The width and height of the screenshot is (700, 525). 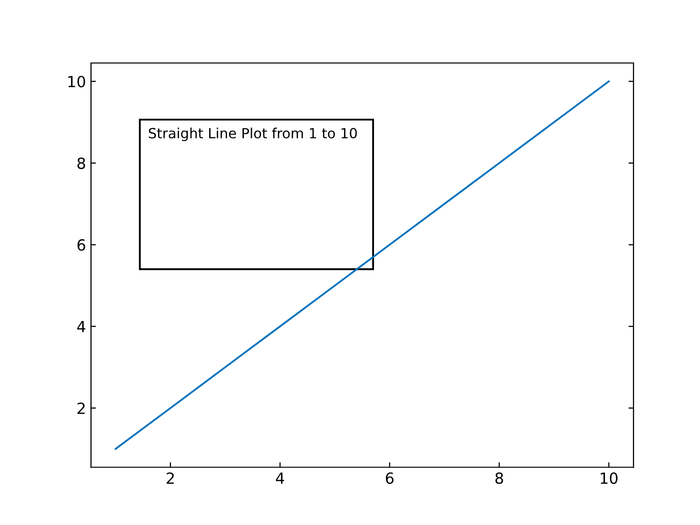 What do you see at coordinates (499, 478) in the screenshot?
I see `x-tick-label: 8` at bounding box center [499, 478].